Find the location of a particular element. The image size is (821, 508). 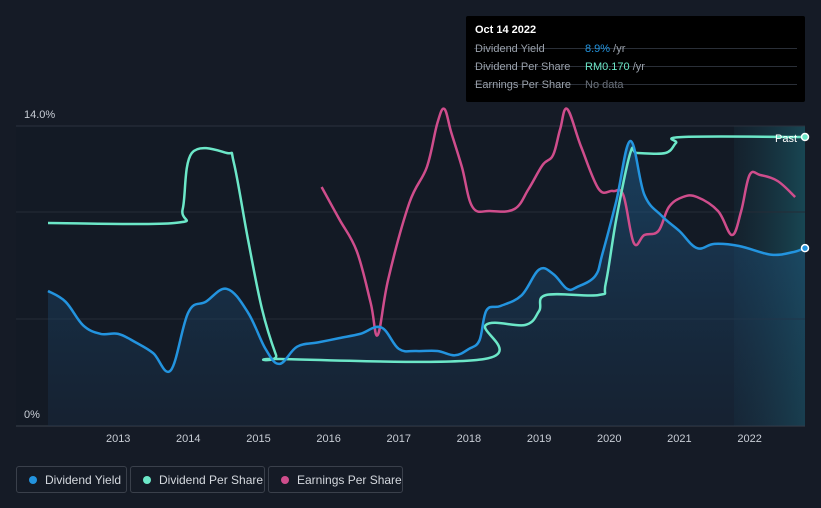

legend-label: Dividend Per Share is located at coordinates (211, 479).